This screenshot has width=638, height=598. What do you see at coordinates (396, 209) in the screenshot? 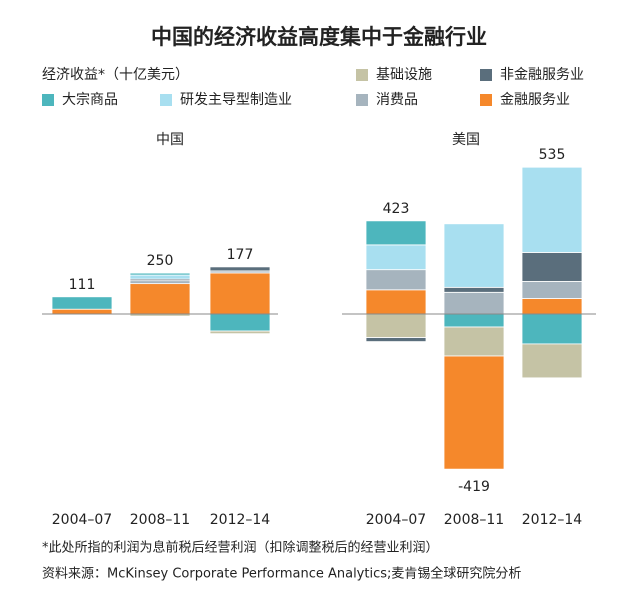
I see `total-label: 423` at bounding box center [396, 209].